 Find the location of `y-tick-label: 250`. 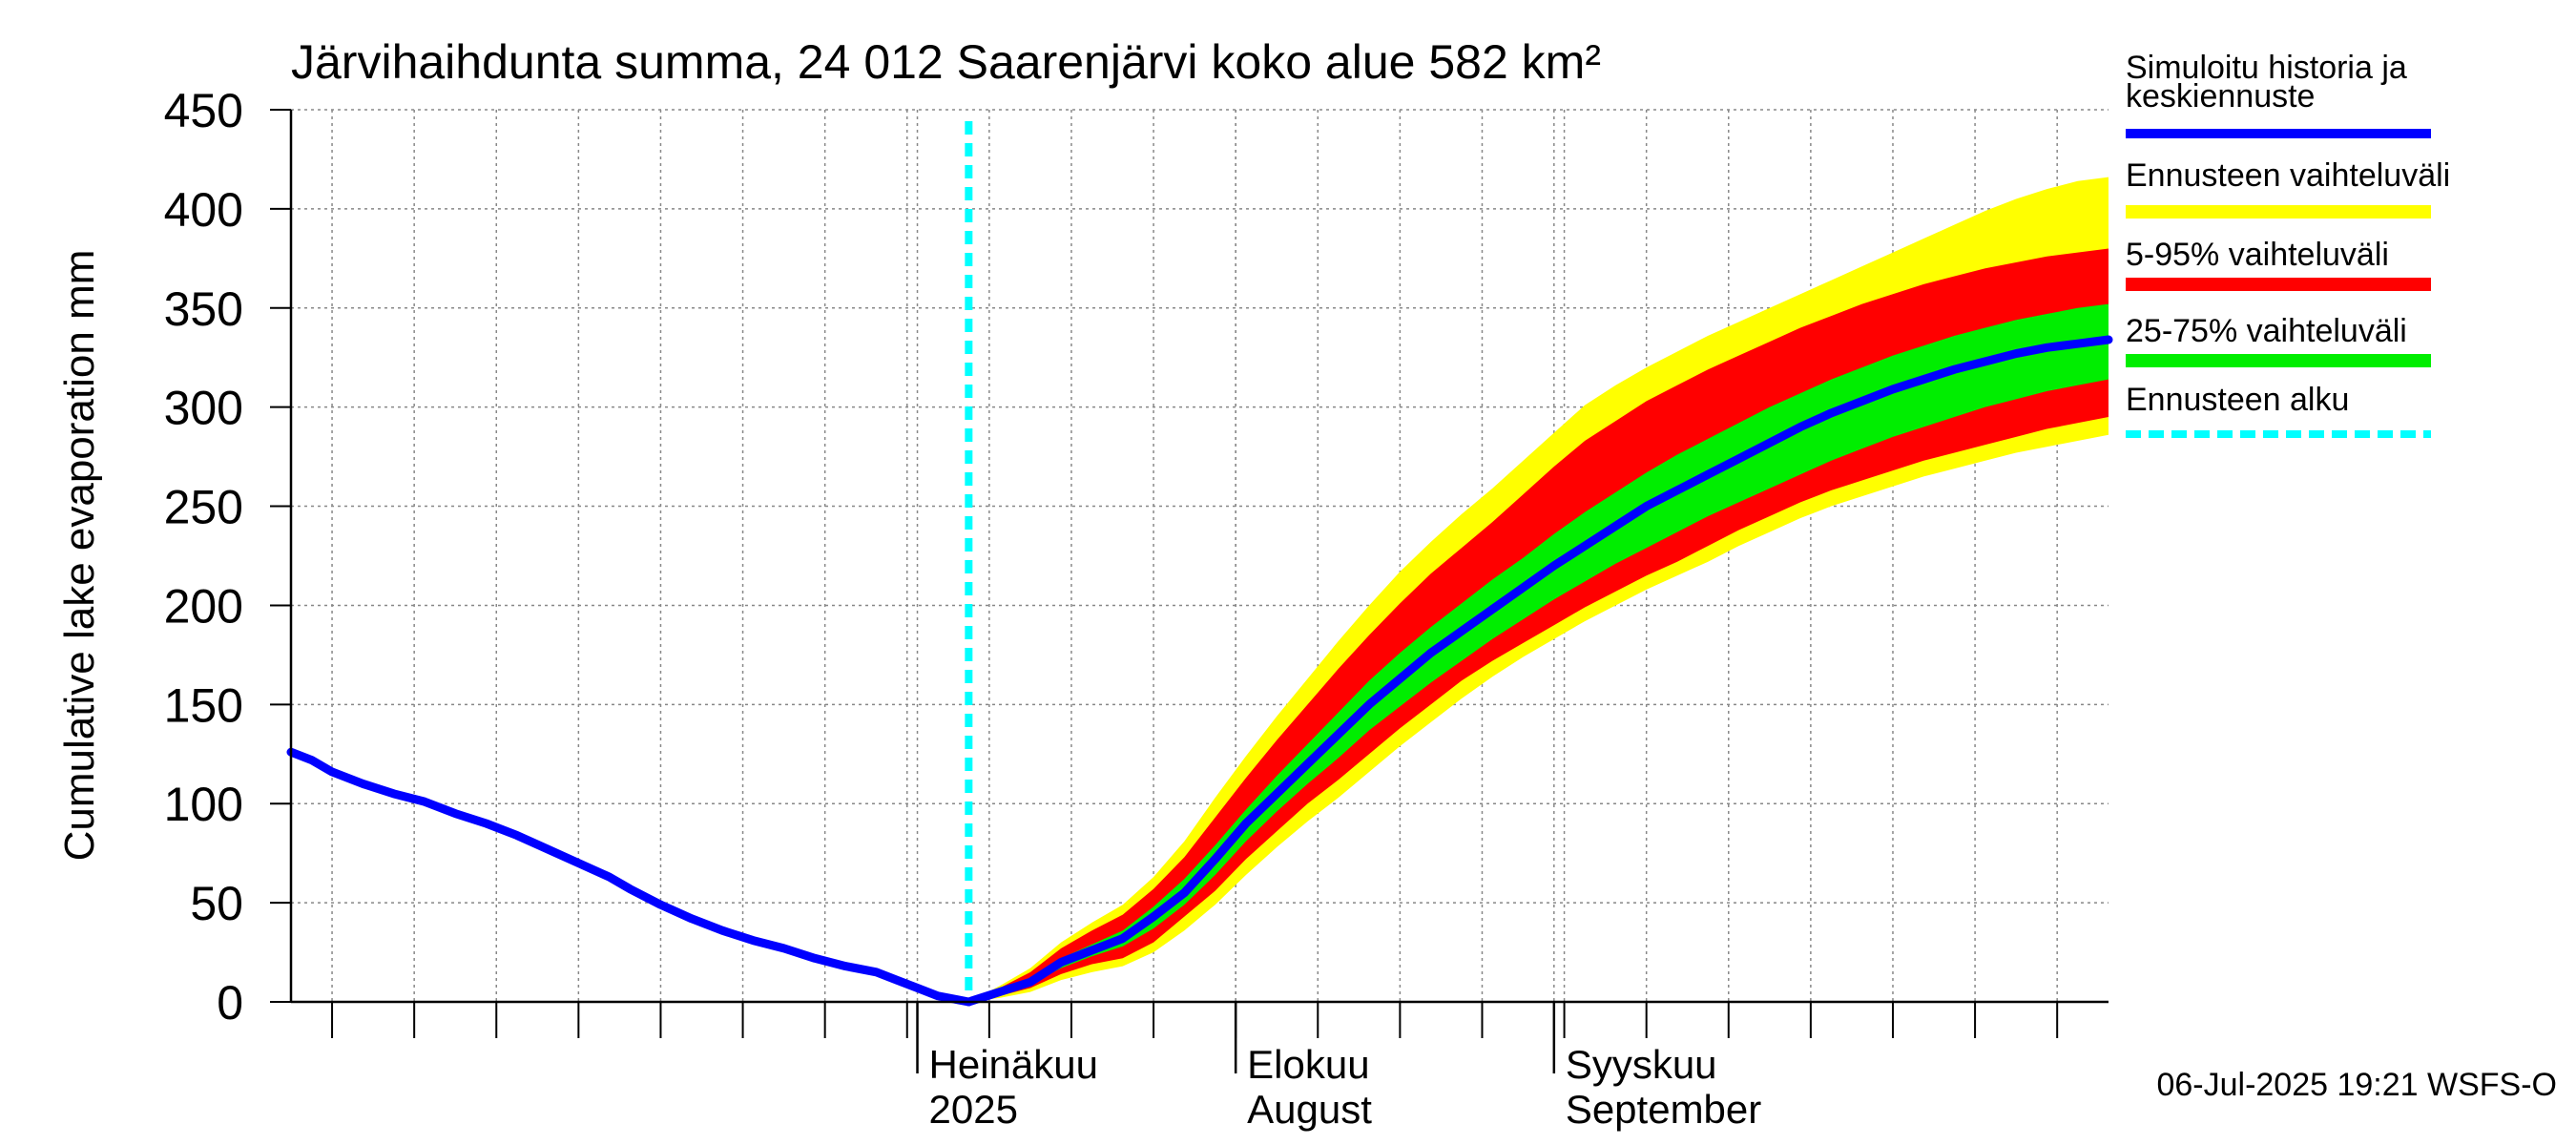

y-tick-label: 250 is located at coordinates (203, 508).